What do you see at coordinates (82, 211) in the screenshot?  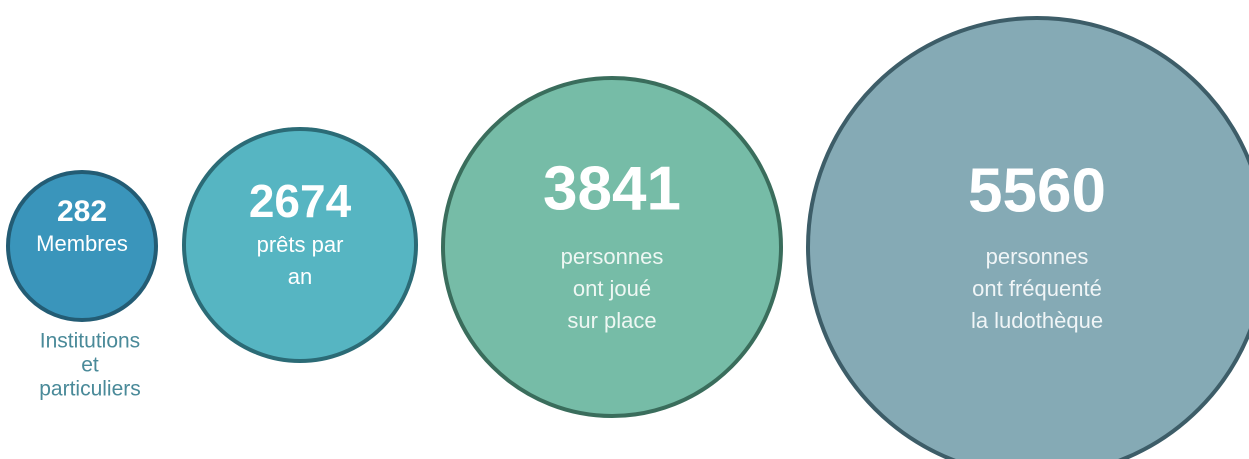 I see `stat-number: 282` at bounding box center [82, 211].